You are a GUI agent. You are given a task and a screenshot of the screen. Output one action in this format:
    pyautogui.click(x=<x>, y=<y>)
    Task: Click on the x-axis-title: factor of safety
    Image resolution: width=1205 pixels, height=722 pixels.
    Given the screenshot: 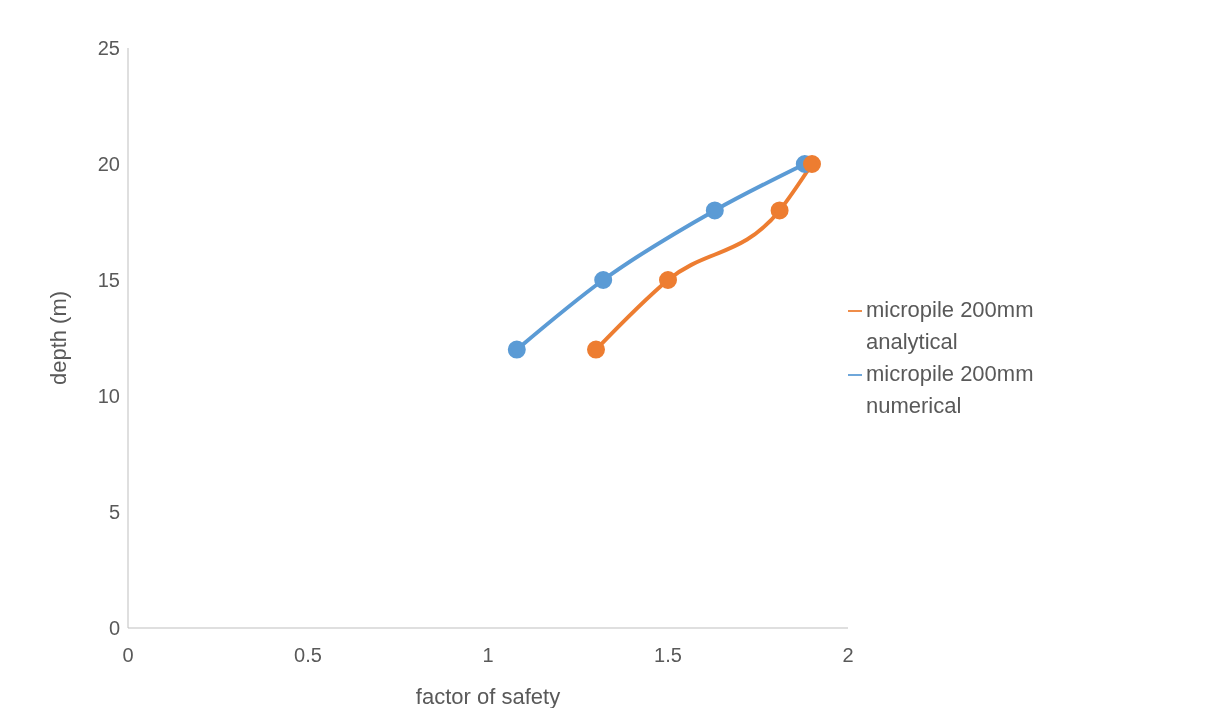 What is the action you would take?
    pyautogui.click(x=488, y=696)
    